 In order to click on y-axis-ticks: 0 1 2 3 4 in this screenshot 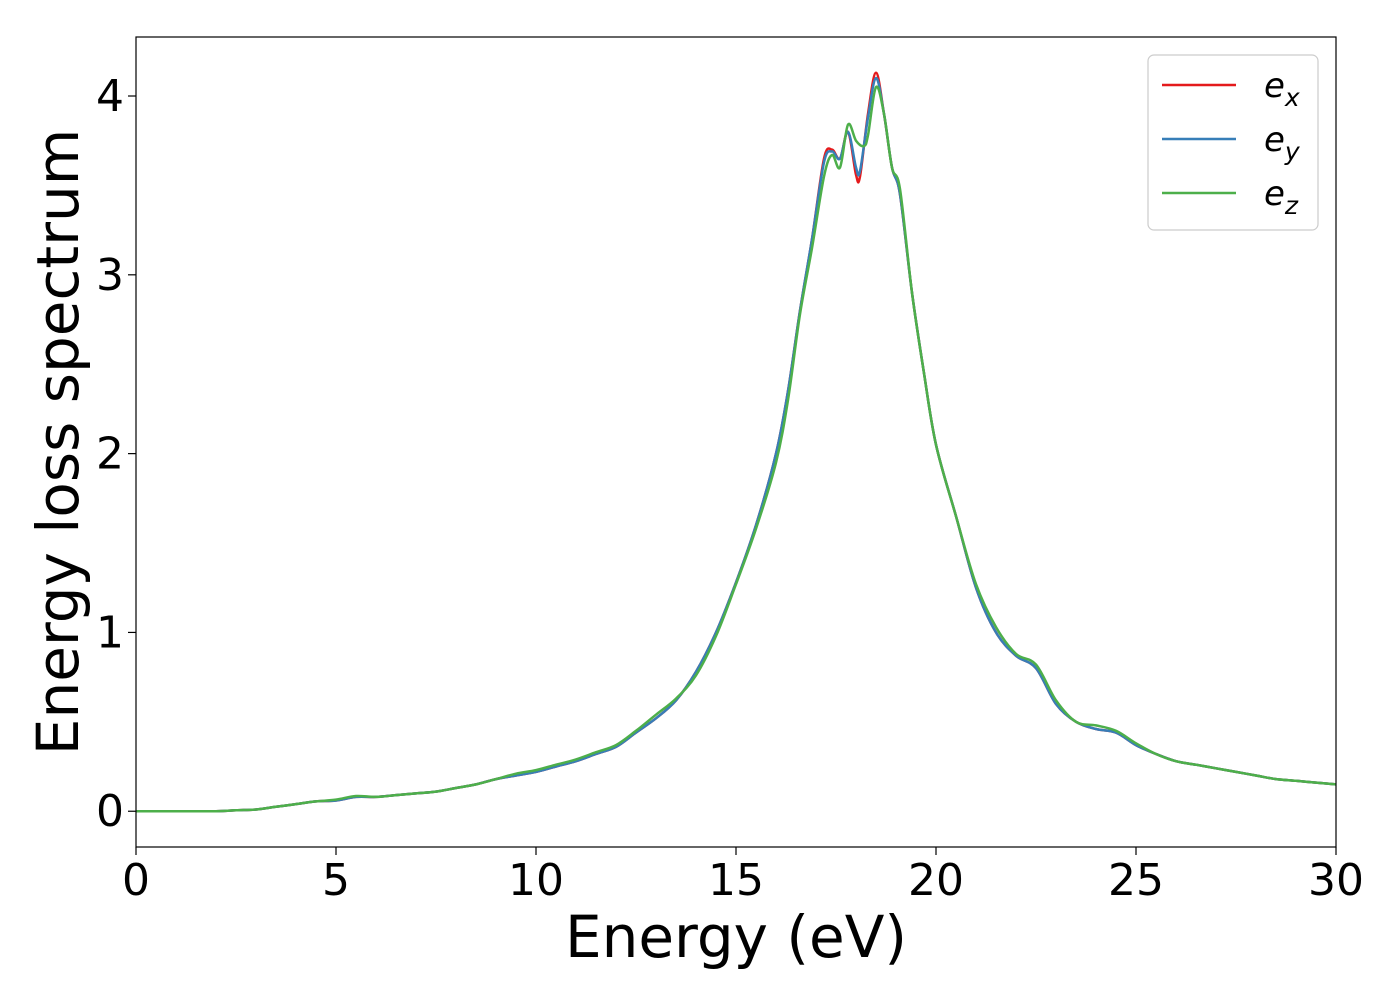, I will do `click(116, 454)`.